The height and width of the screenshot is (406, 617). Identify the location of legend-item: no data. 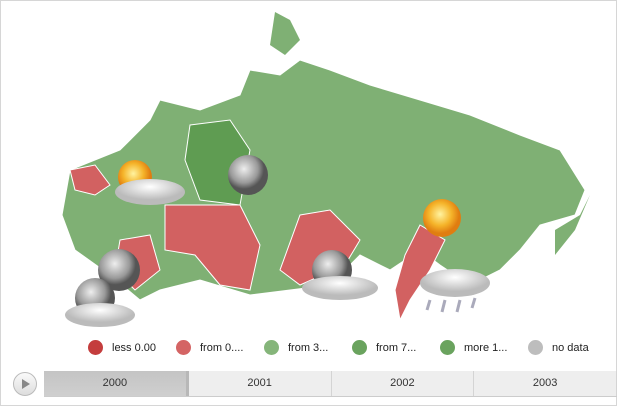
(565, 347).